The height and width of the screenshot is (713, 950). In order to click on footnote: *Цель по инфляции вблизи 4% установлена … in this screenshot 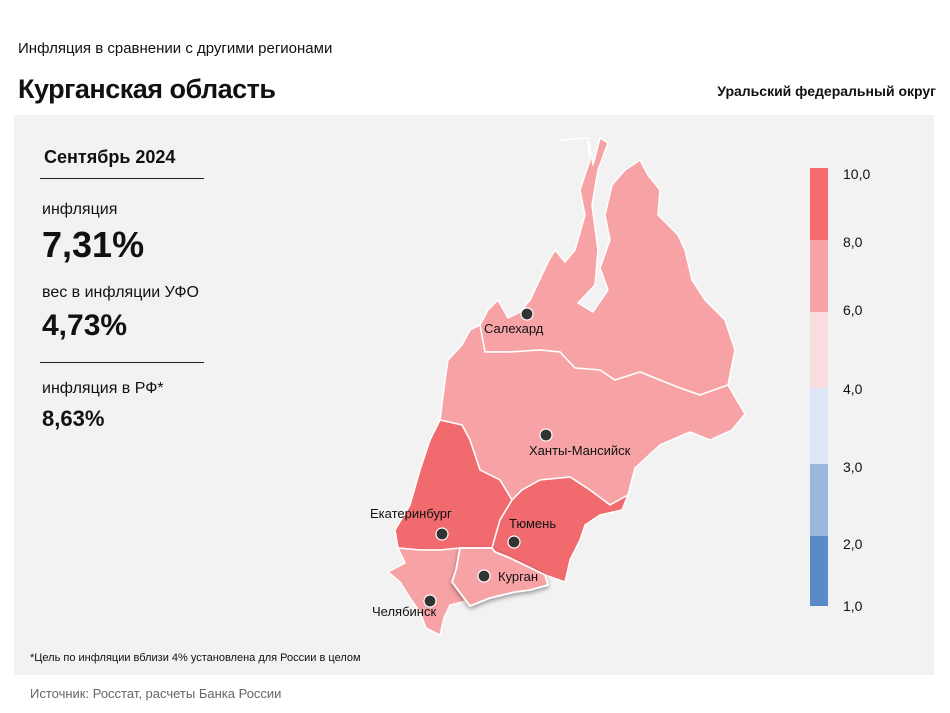, I will do `click(195, 658)`.